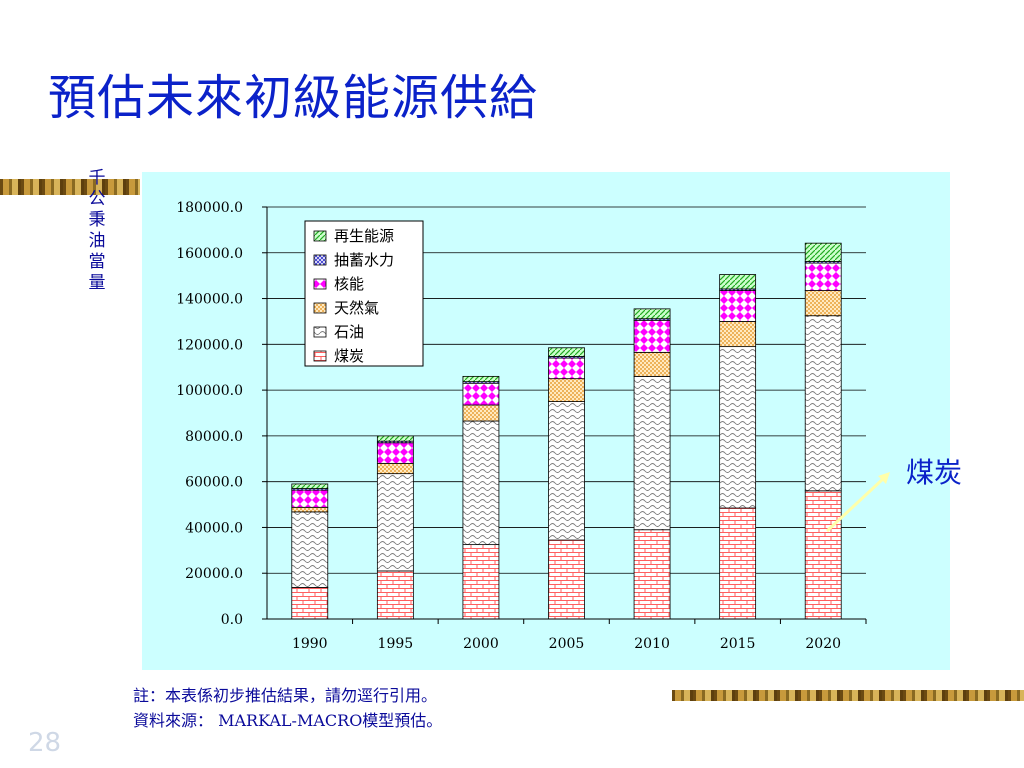 Image resolution: width=1024 pixels, height=768 pixels. Describe the element at coordinates (884, 478) in the screenshot. I see `callout-arrowhead` at that location.